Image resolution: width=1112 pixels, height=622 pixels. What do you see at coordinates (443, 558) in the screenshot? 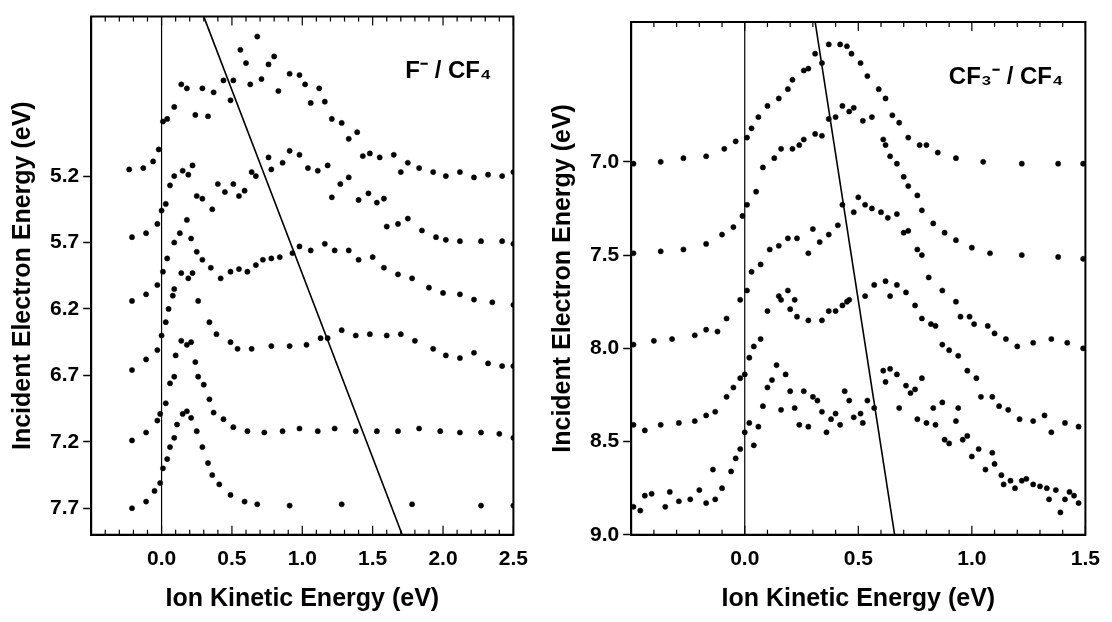
I see `x-tick-label: 2.0` at bounding box center [443, 558].